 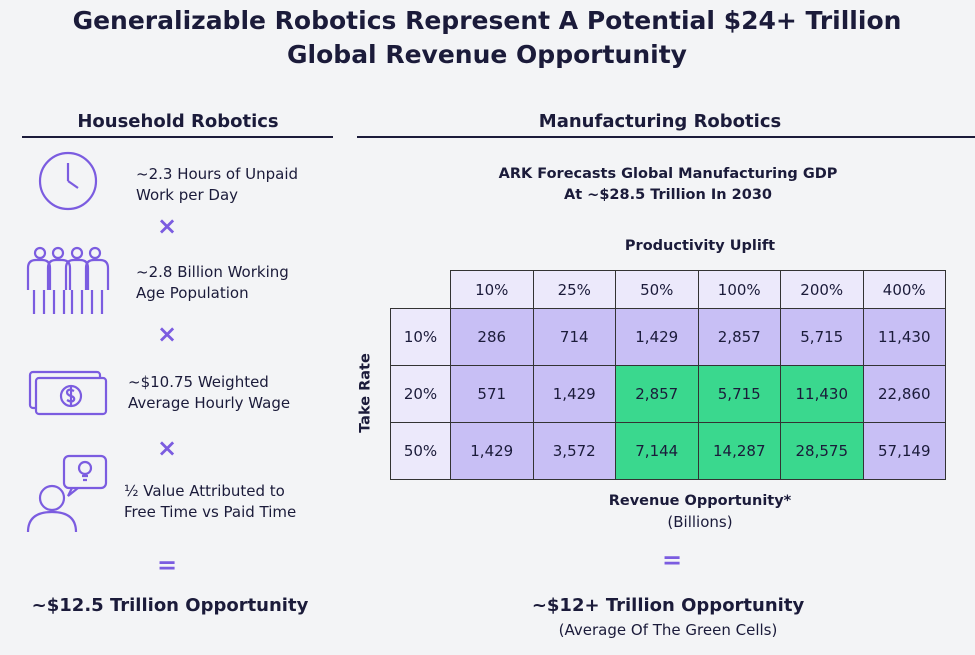 I want to click on table-cell: 22,860, so click(x=904, y=394).